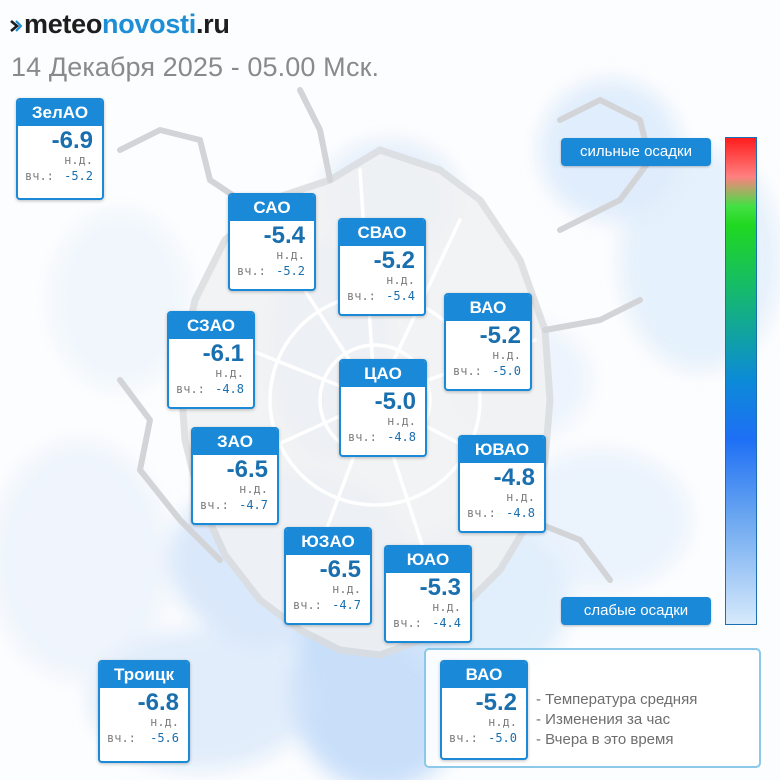  What do you see at coordinates (144, 675) in the screenshot?
I see `district-name: Троицк` at bounding box center [144, 675].